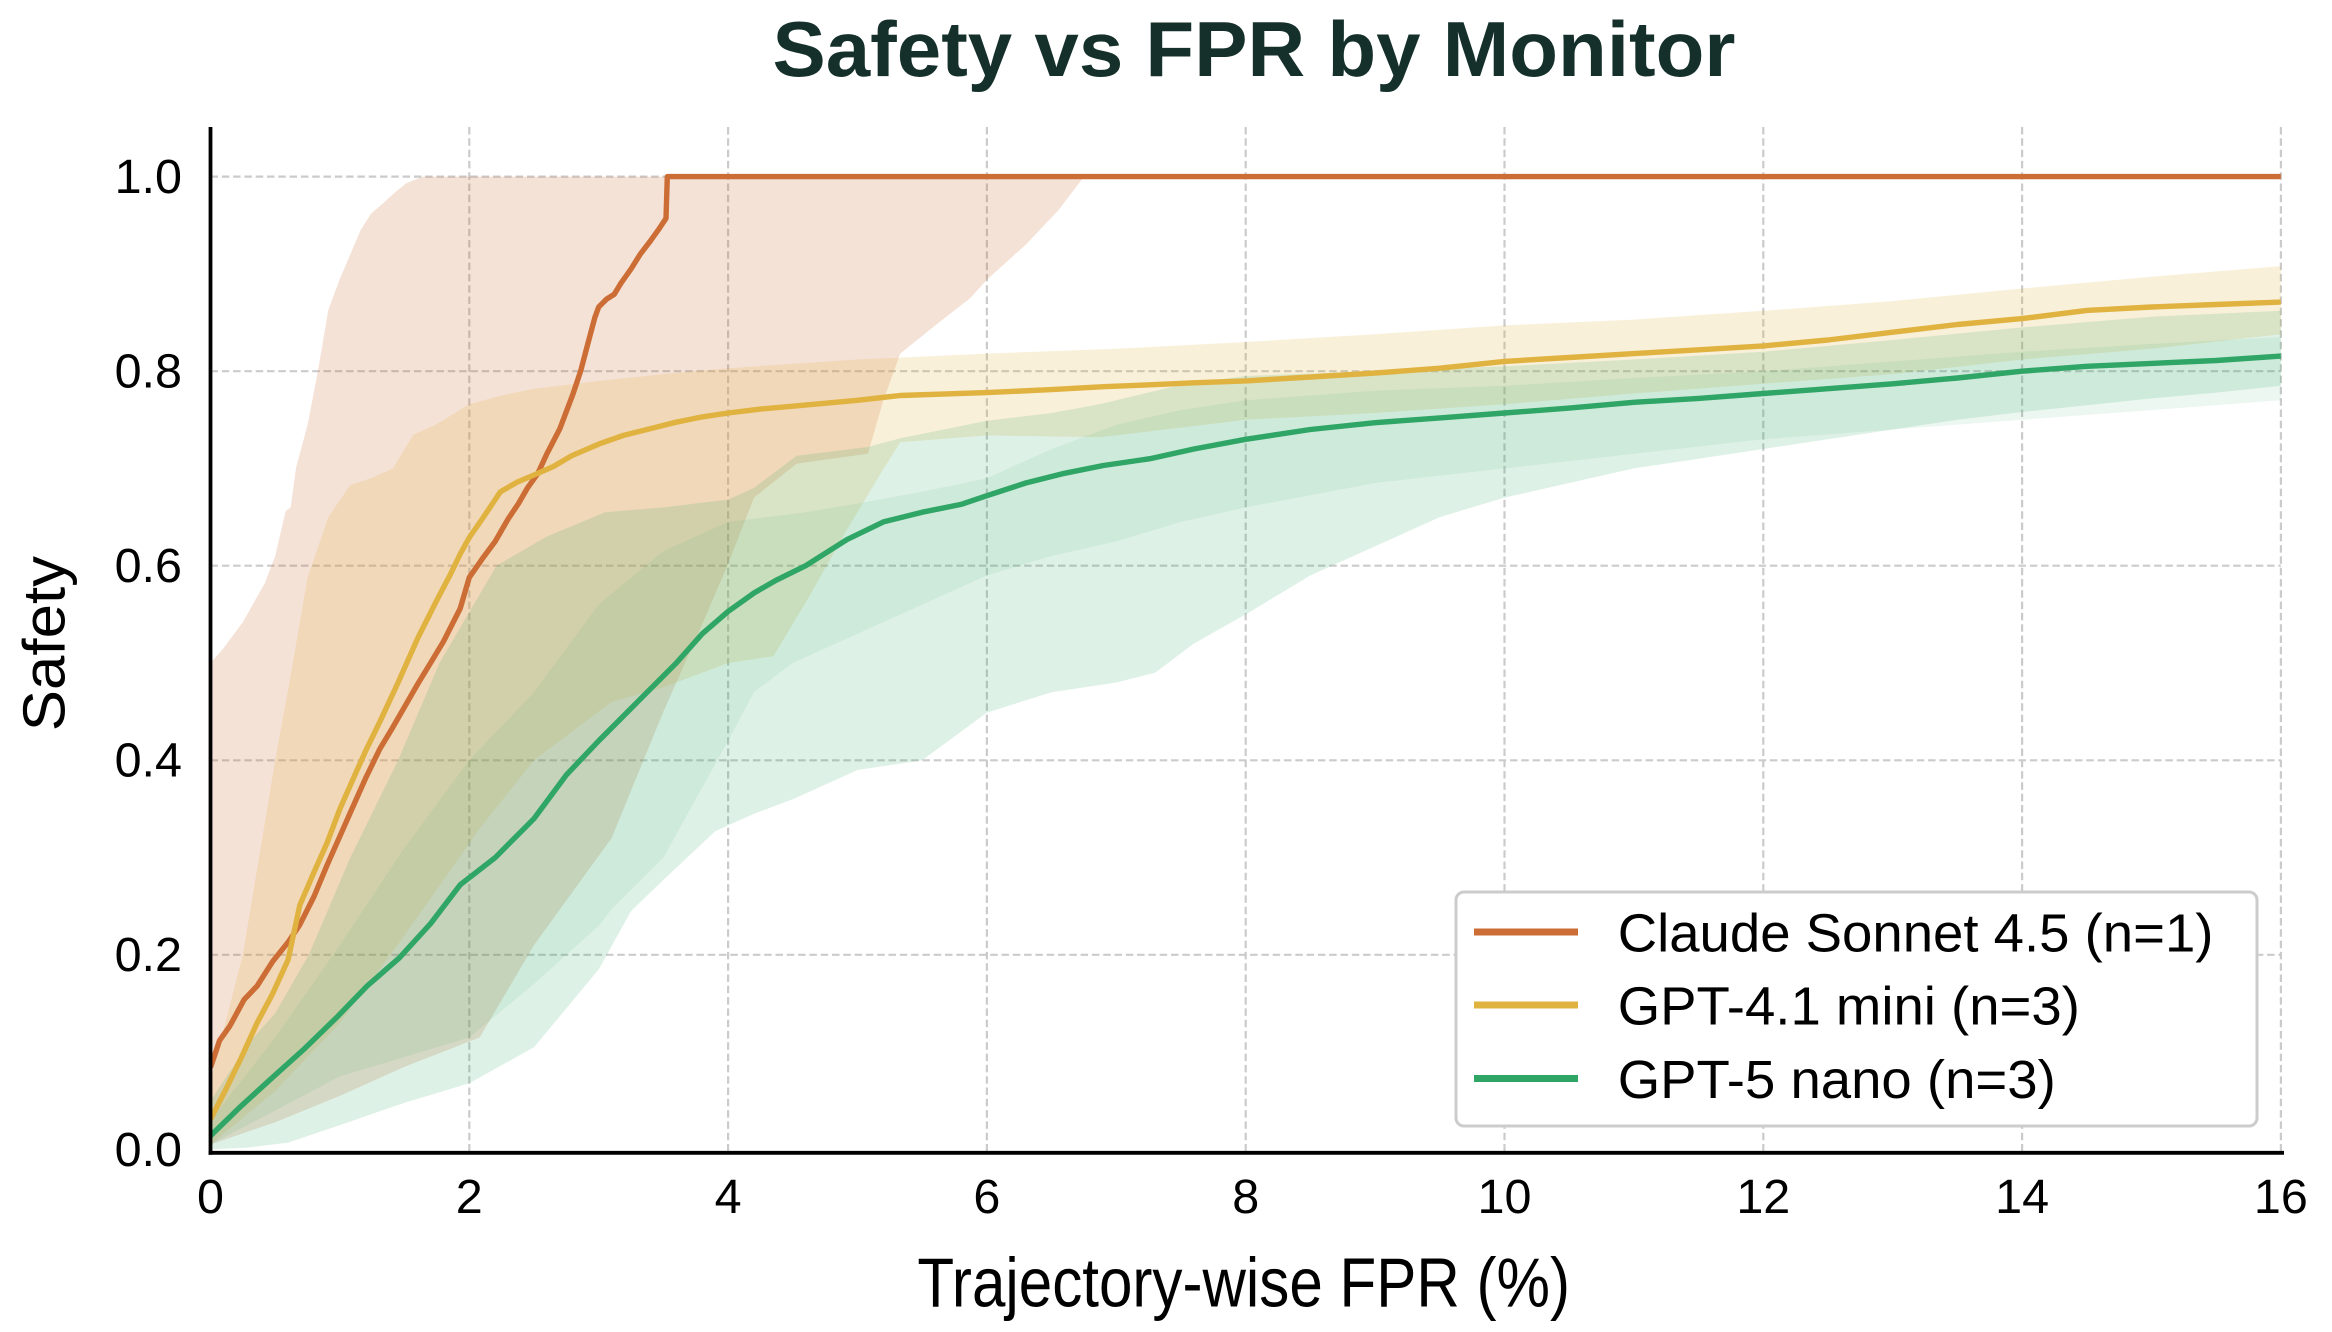 This screenshot has width=2332, height=1332. Describe the element at coordinates (148, 372) in the screenshot. I see `svg-text: 0.8` at that location.